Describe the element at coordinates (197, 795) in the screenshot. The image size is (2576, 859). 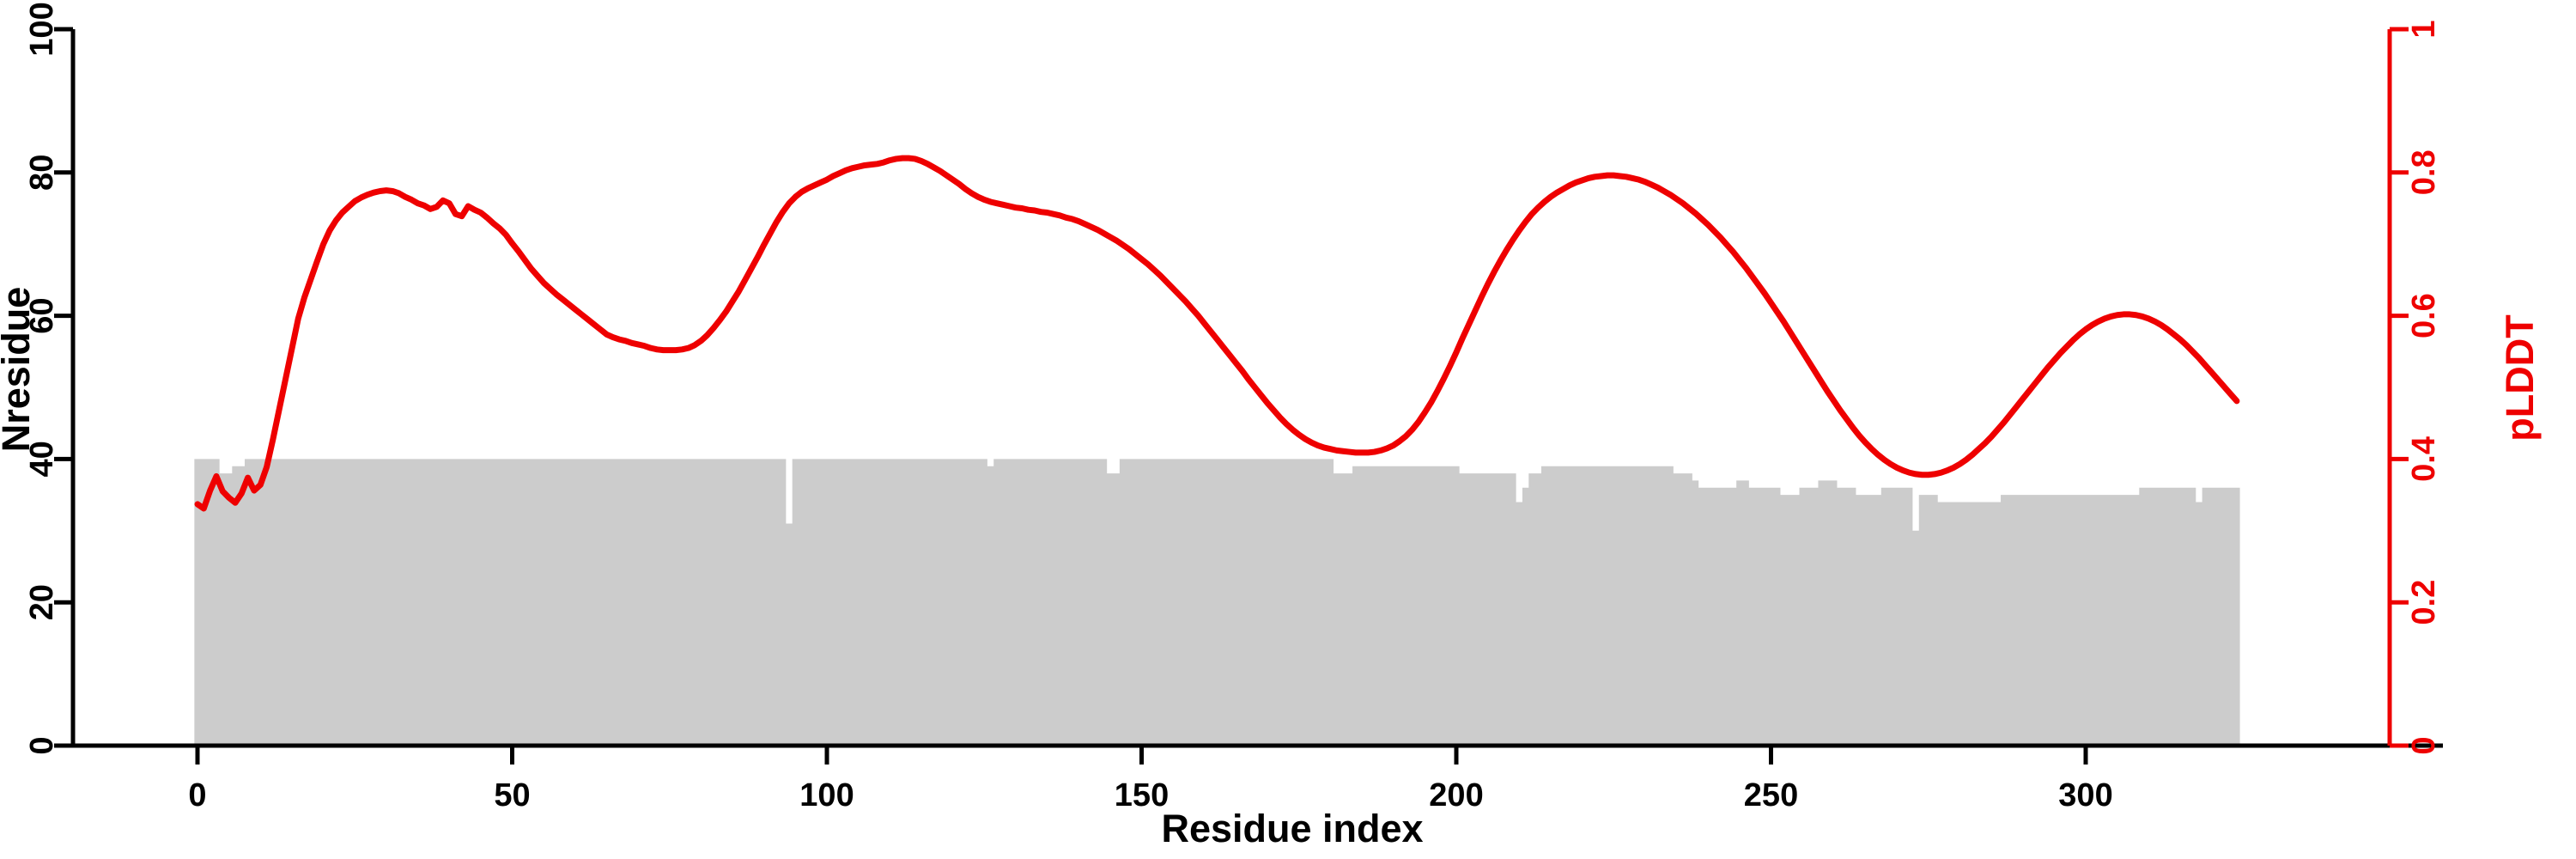
I see `x-tick-label: 0` at that location.